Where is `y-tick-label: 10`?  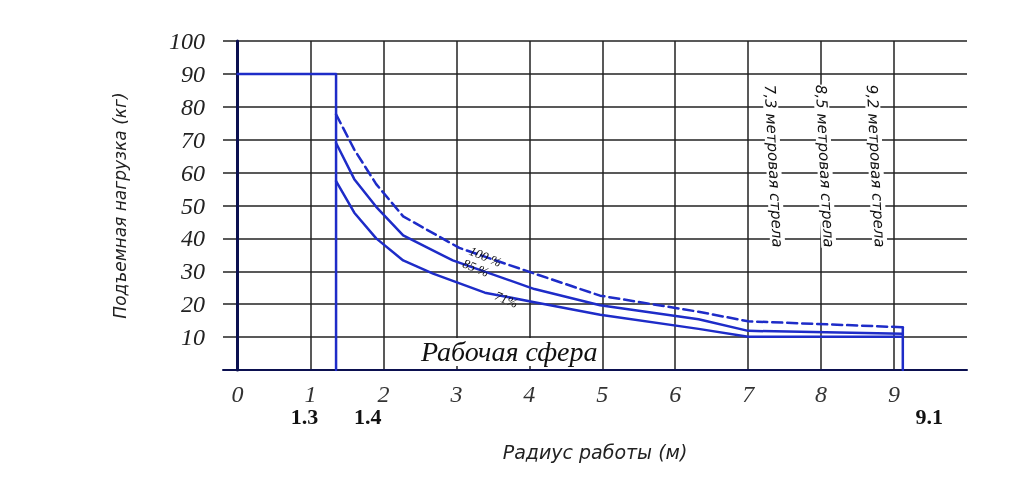 y-tick-label: 10 is located at coordinates (193, 337).